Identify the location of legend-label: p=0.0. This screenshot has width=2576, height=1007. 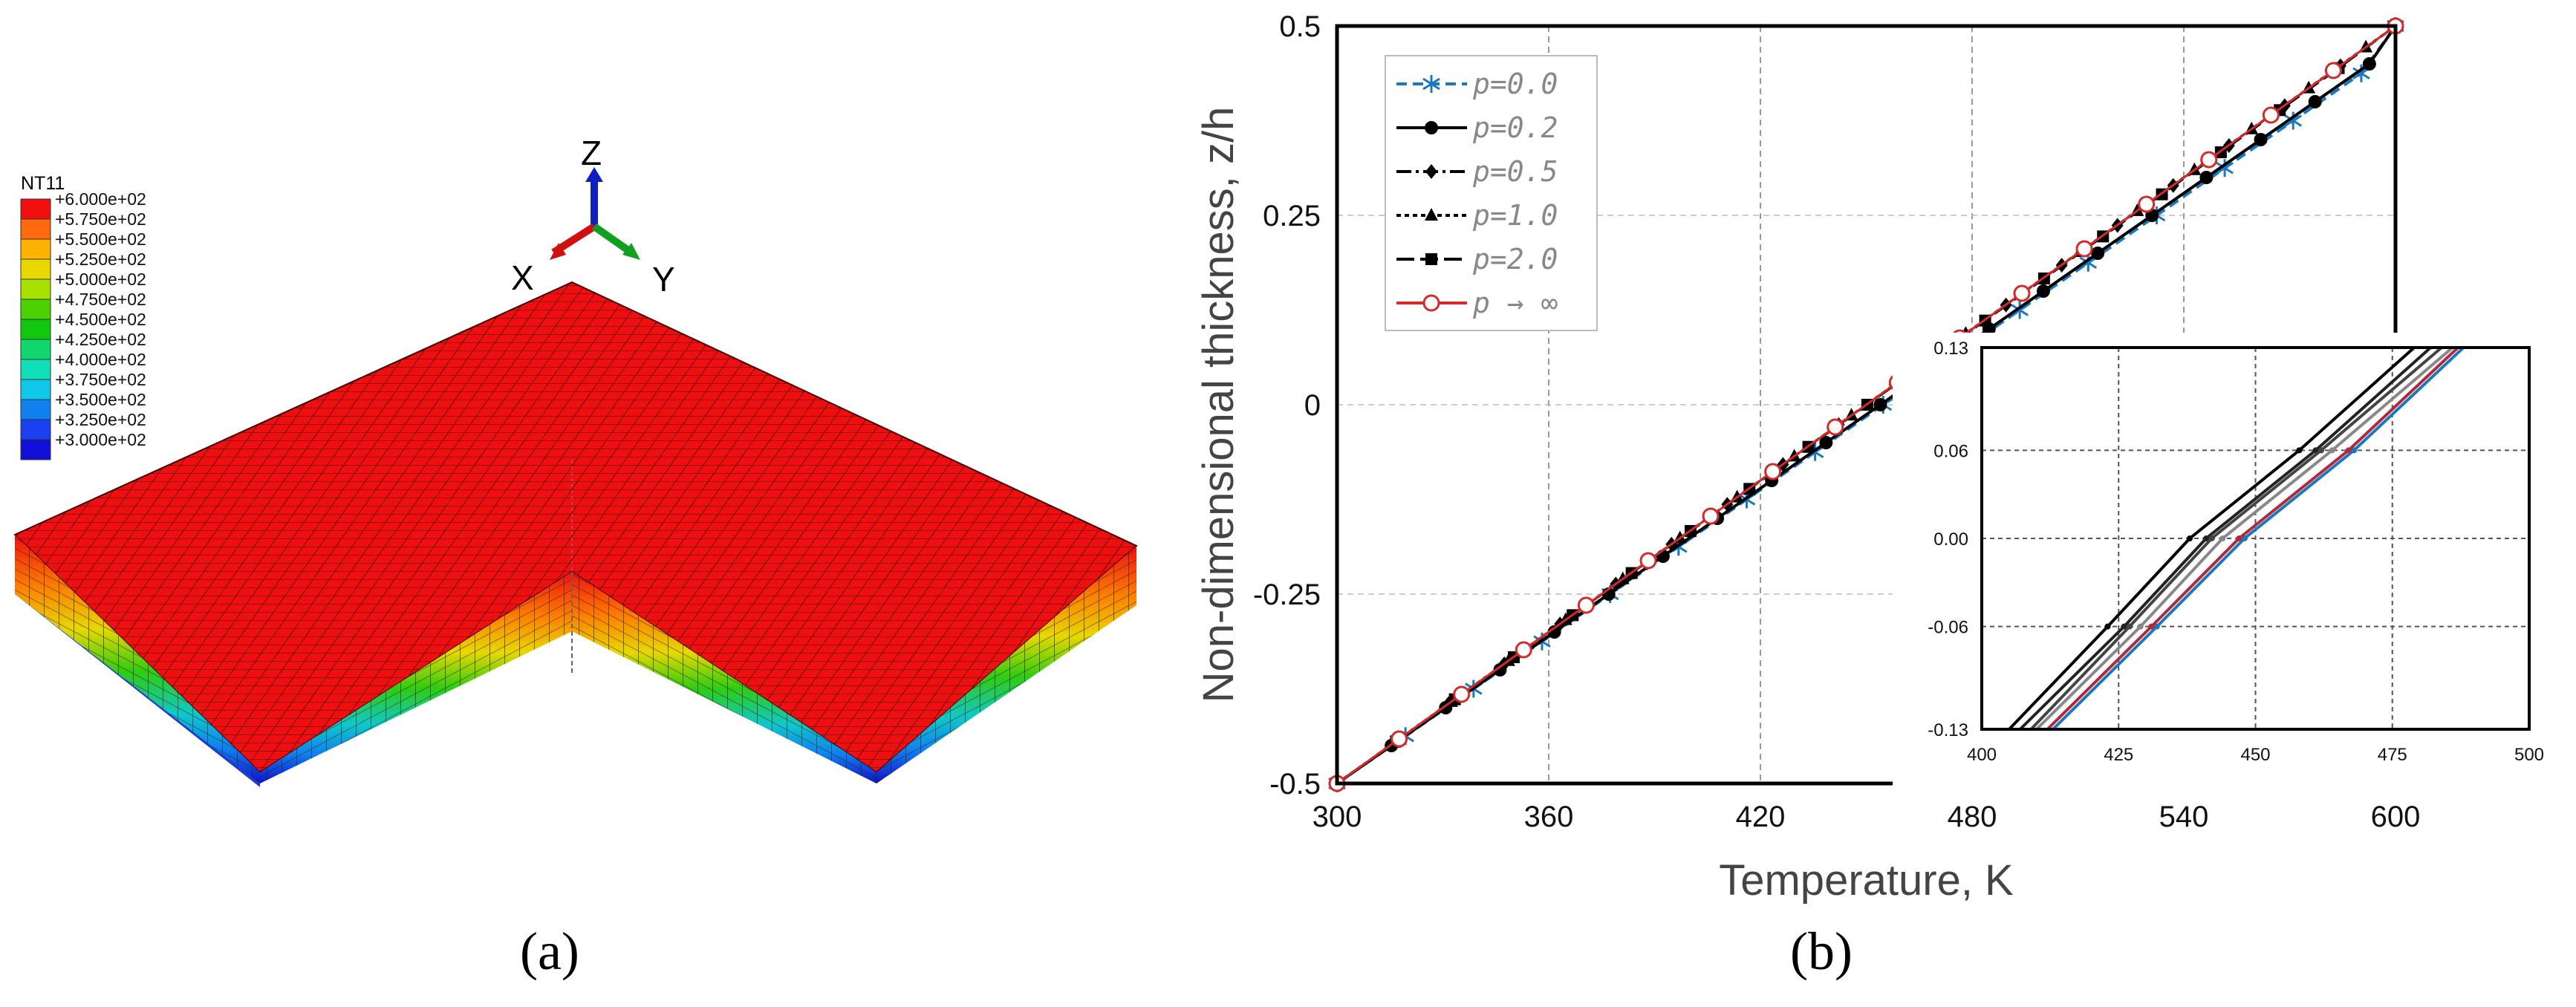
(1515, 84).